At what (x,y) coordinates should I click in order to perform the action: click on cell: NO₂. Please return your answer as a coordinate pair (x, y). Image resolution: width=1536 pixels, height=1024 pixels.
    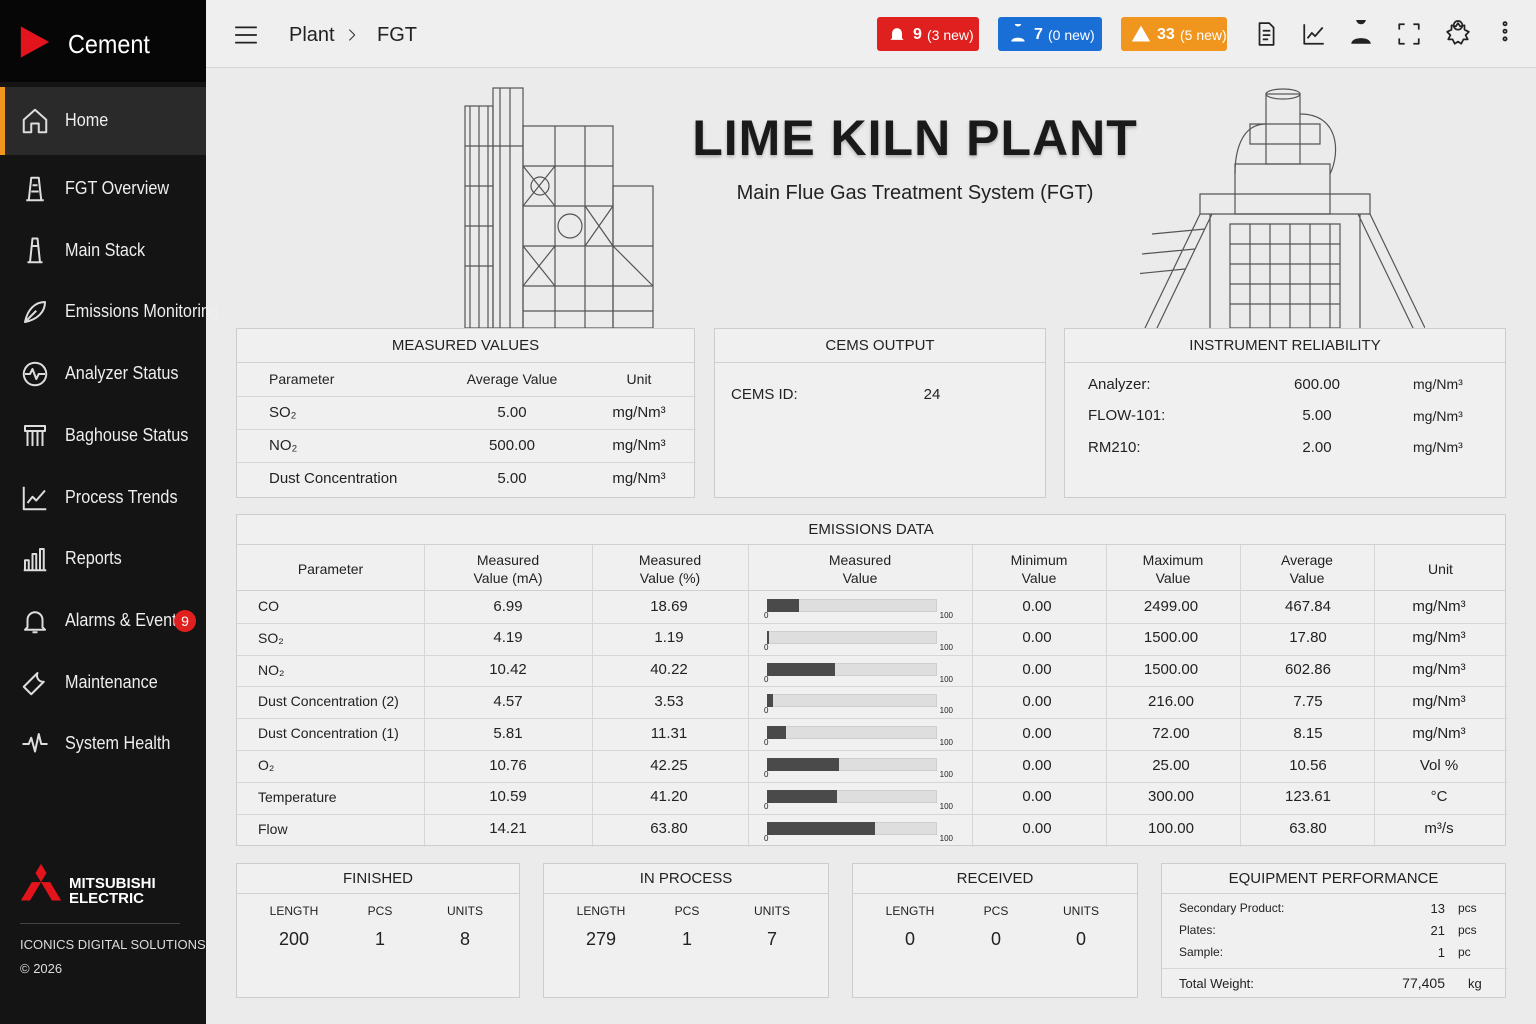
    Looking at the image, I should click on (271, 669).